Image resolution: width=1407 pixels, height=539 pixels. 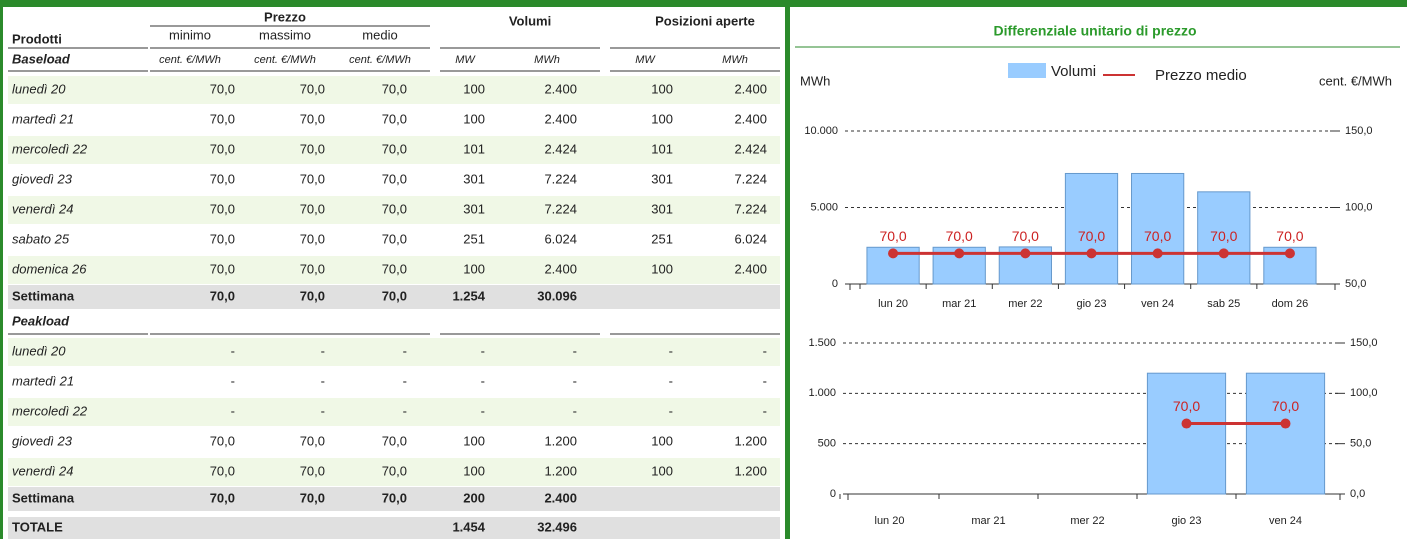 I want to click on cell: 1.254, so click(x=468, y=295).